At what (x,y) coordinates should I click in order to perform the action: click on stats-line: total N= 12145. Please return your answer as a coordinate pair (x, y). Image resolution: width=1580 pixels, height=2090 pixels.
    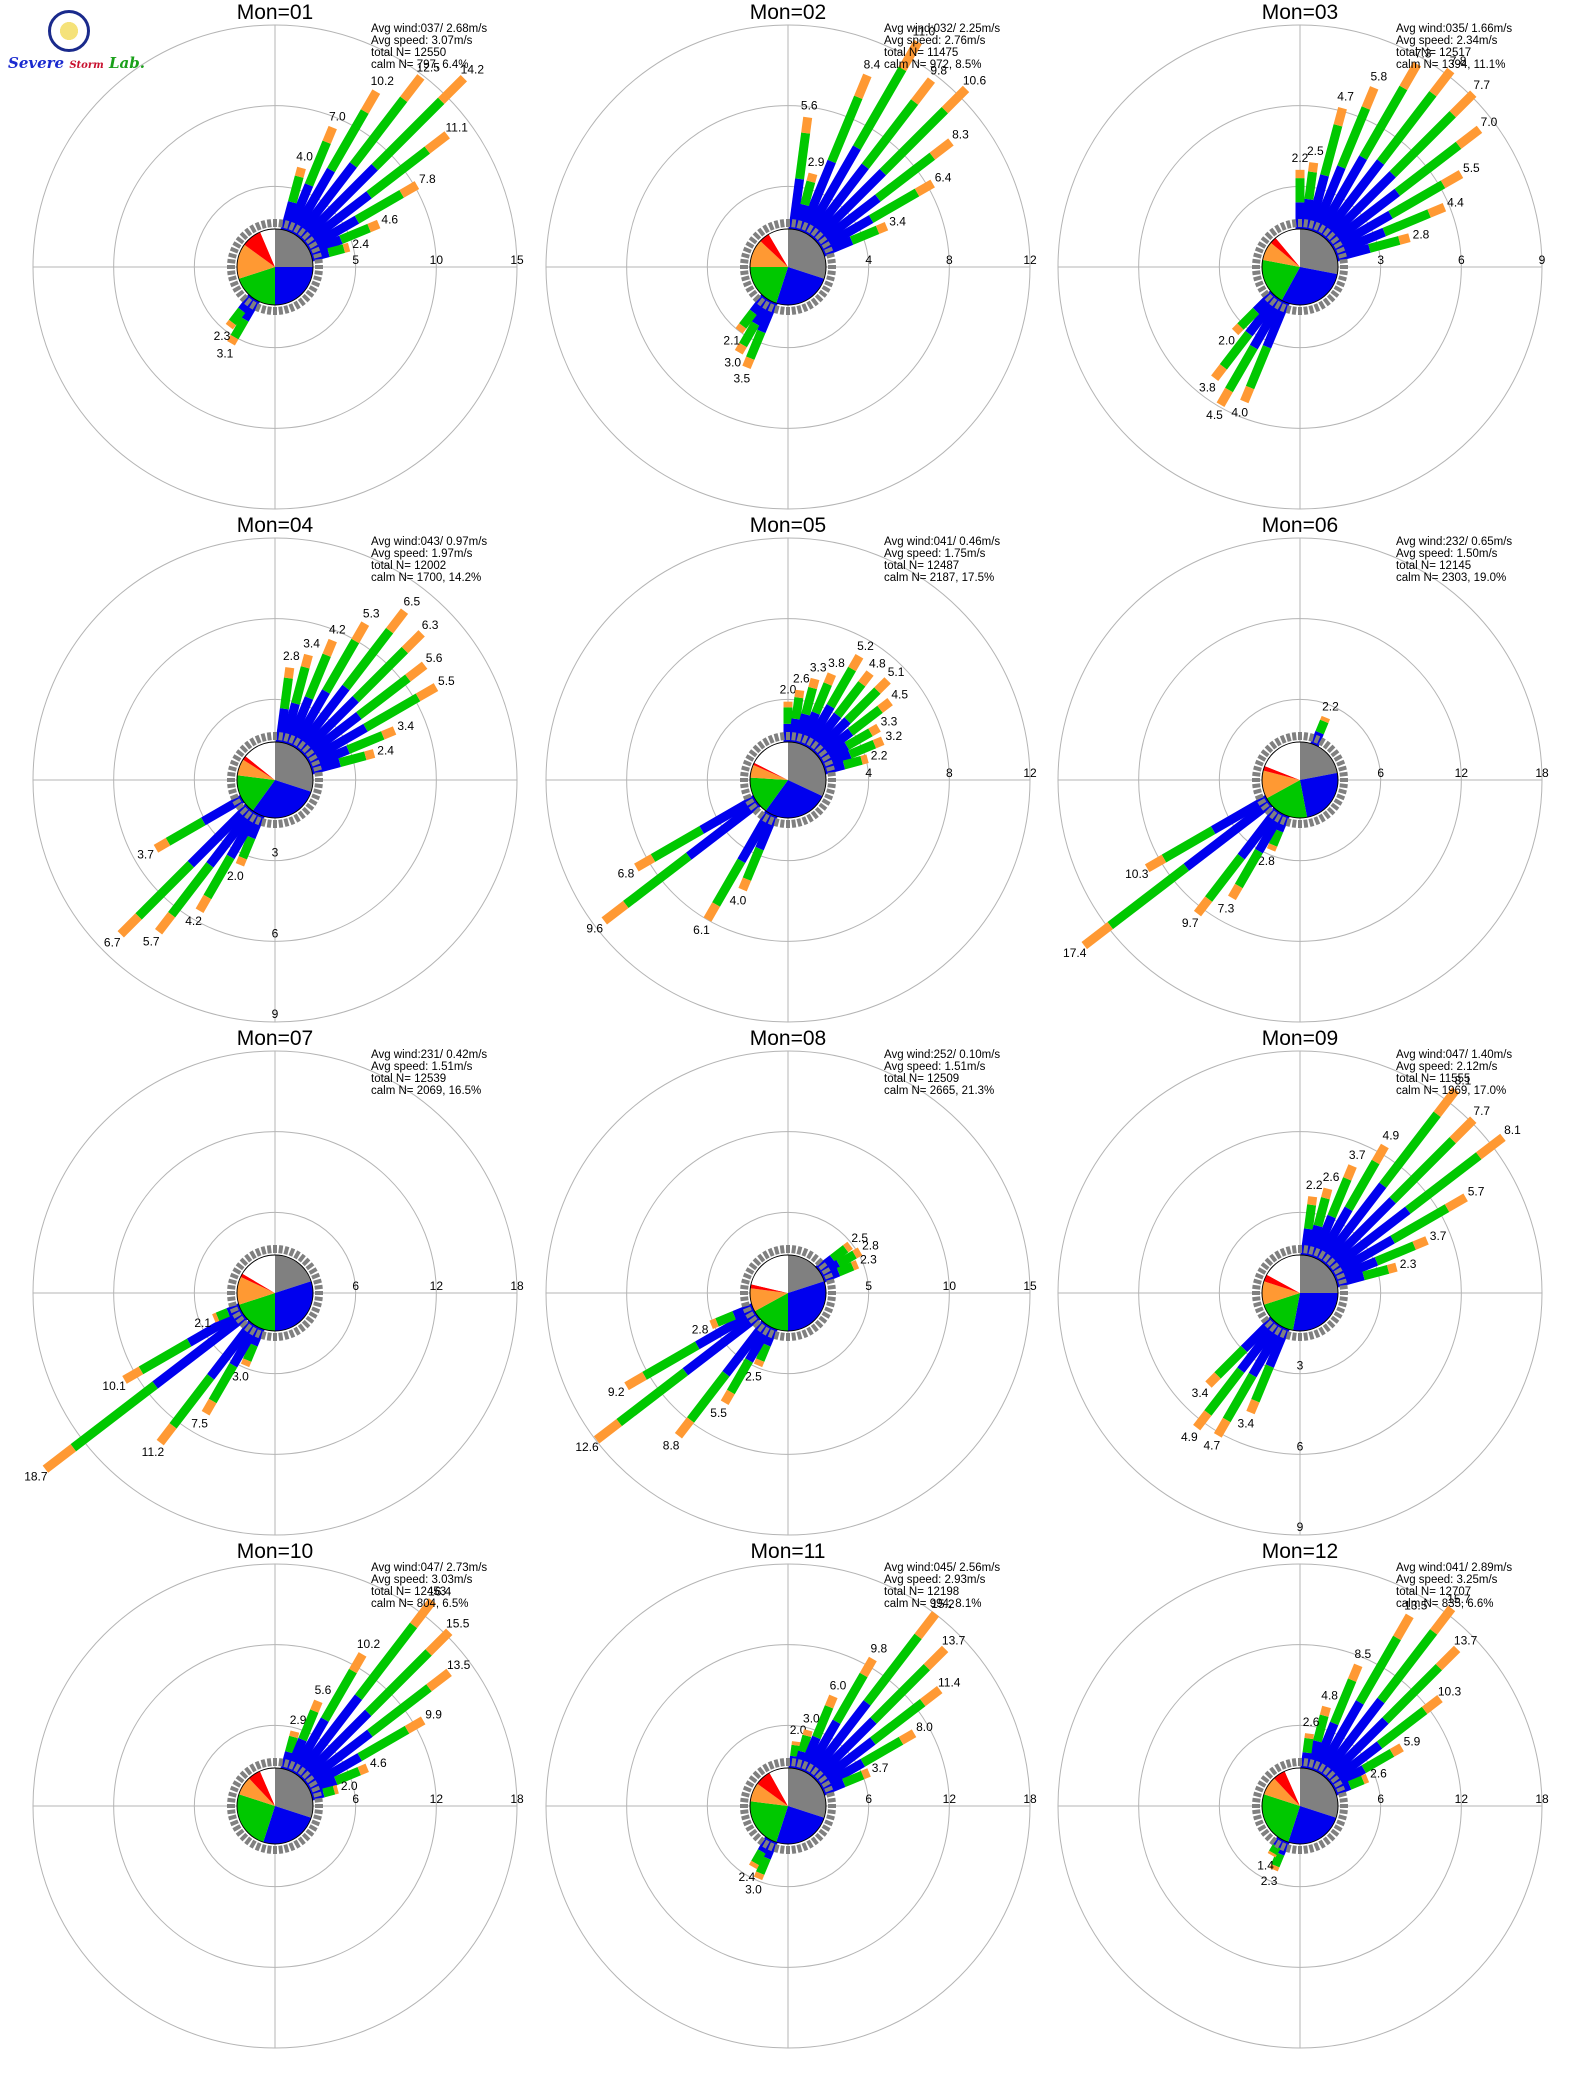
    Looking at the image, I should click on (1433, 566).